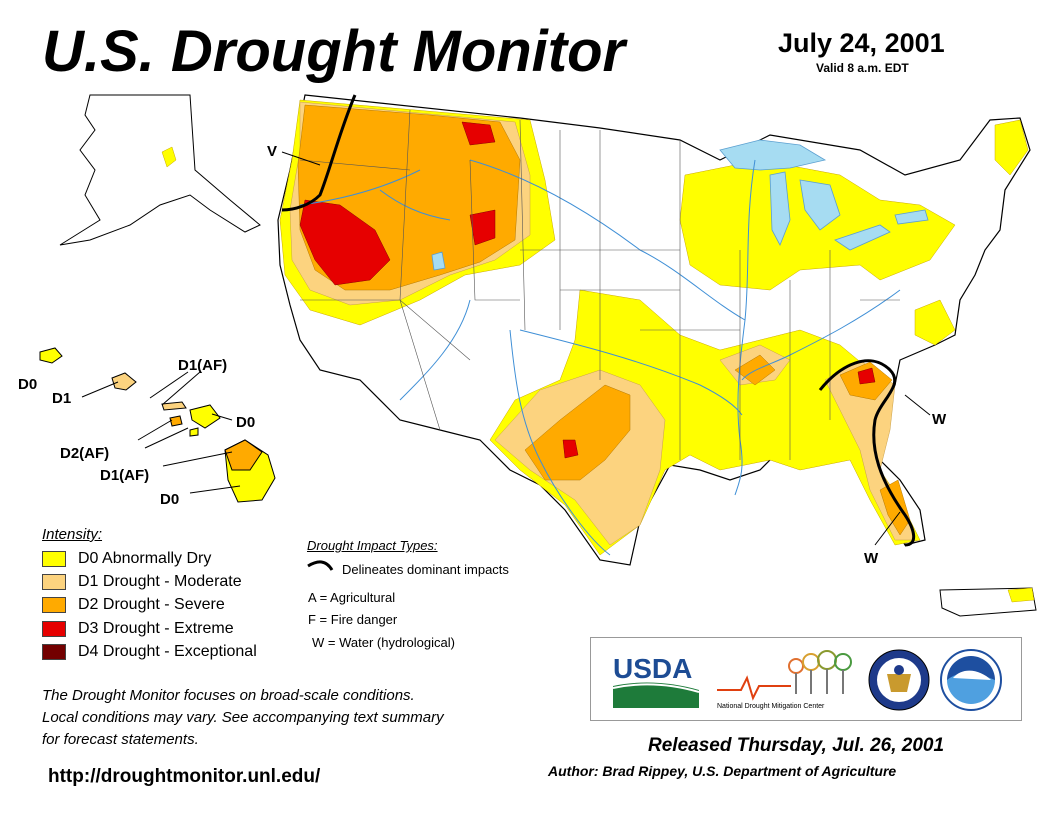 The height and width of the screenshot is (816, 1056). I want to click on impact-label-w-florida: W, so click(871, 558).